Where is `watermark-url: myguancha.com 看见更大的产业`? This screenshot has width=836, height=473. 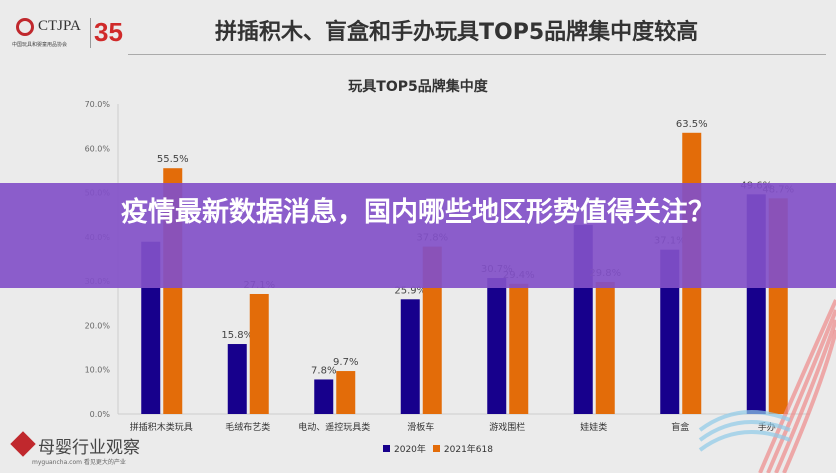
watermark-url: myguancha.com 看见更大的产业 is located at coordinates (79, 462).